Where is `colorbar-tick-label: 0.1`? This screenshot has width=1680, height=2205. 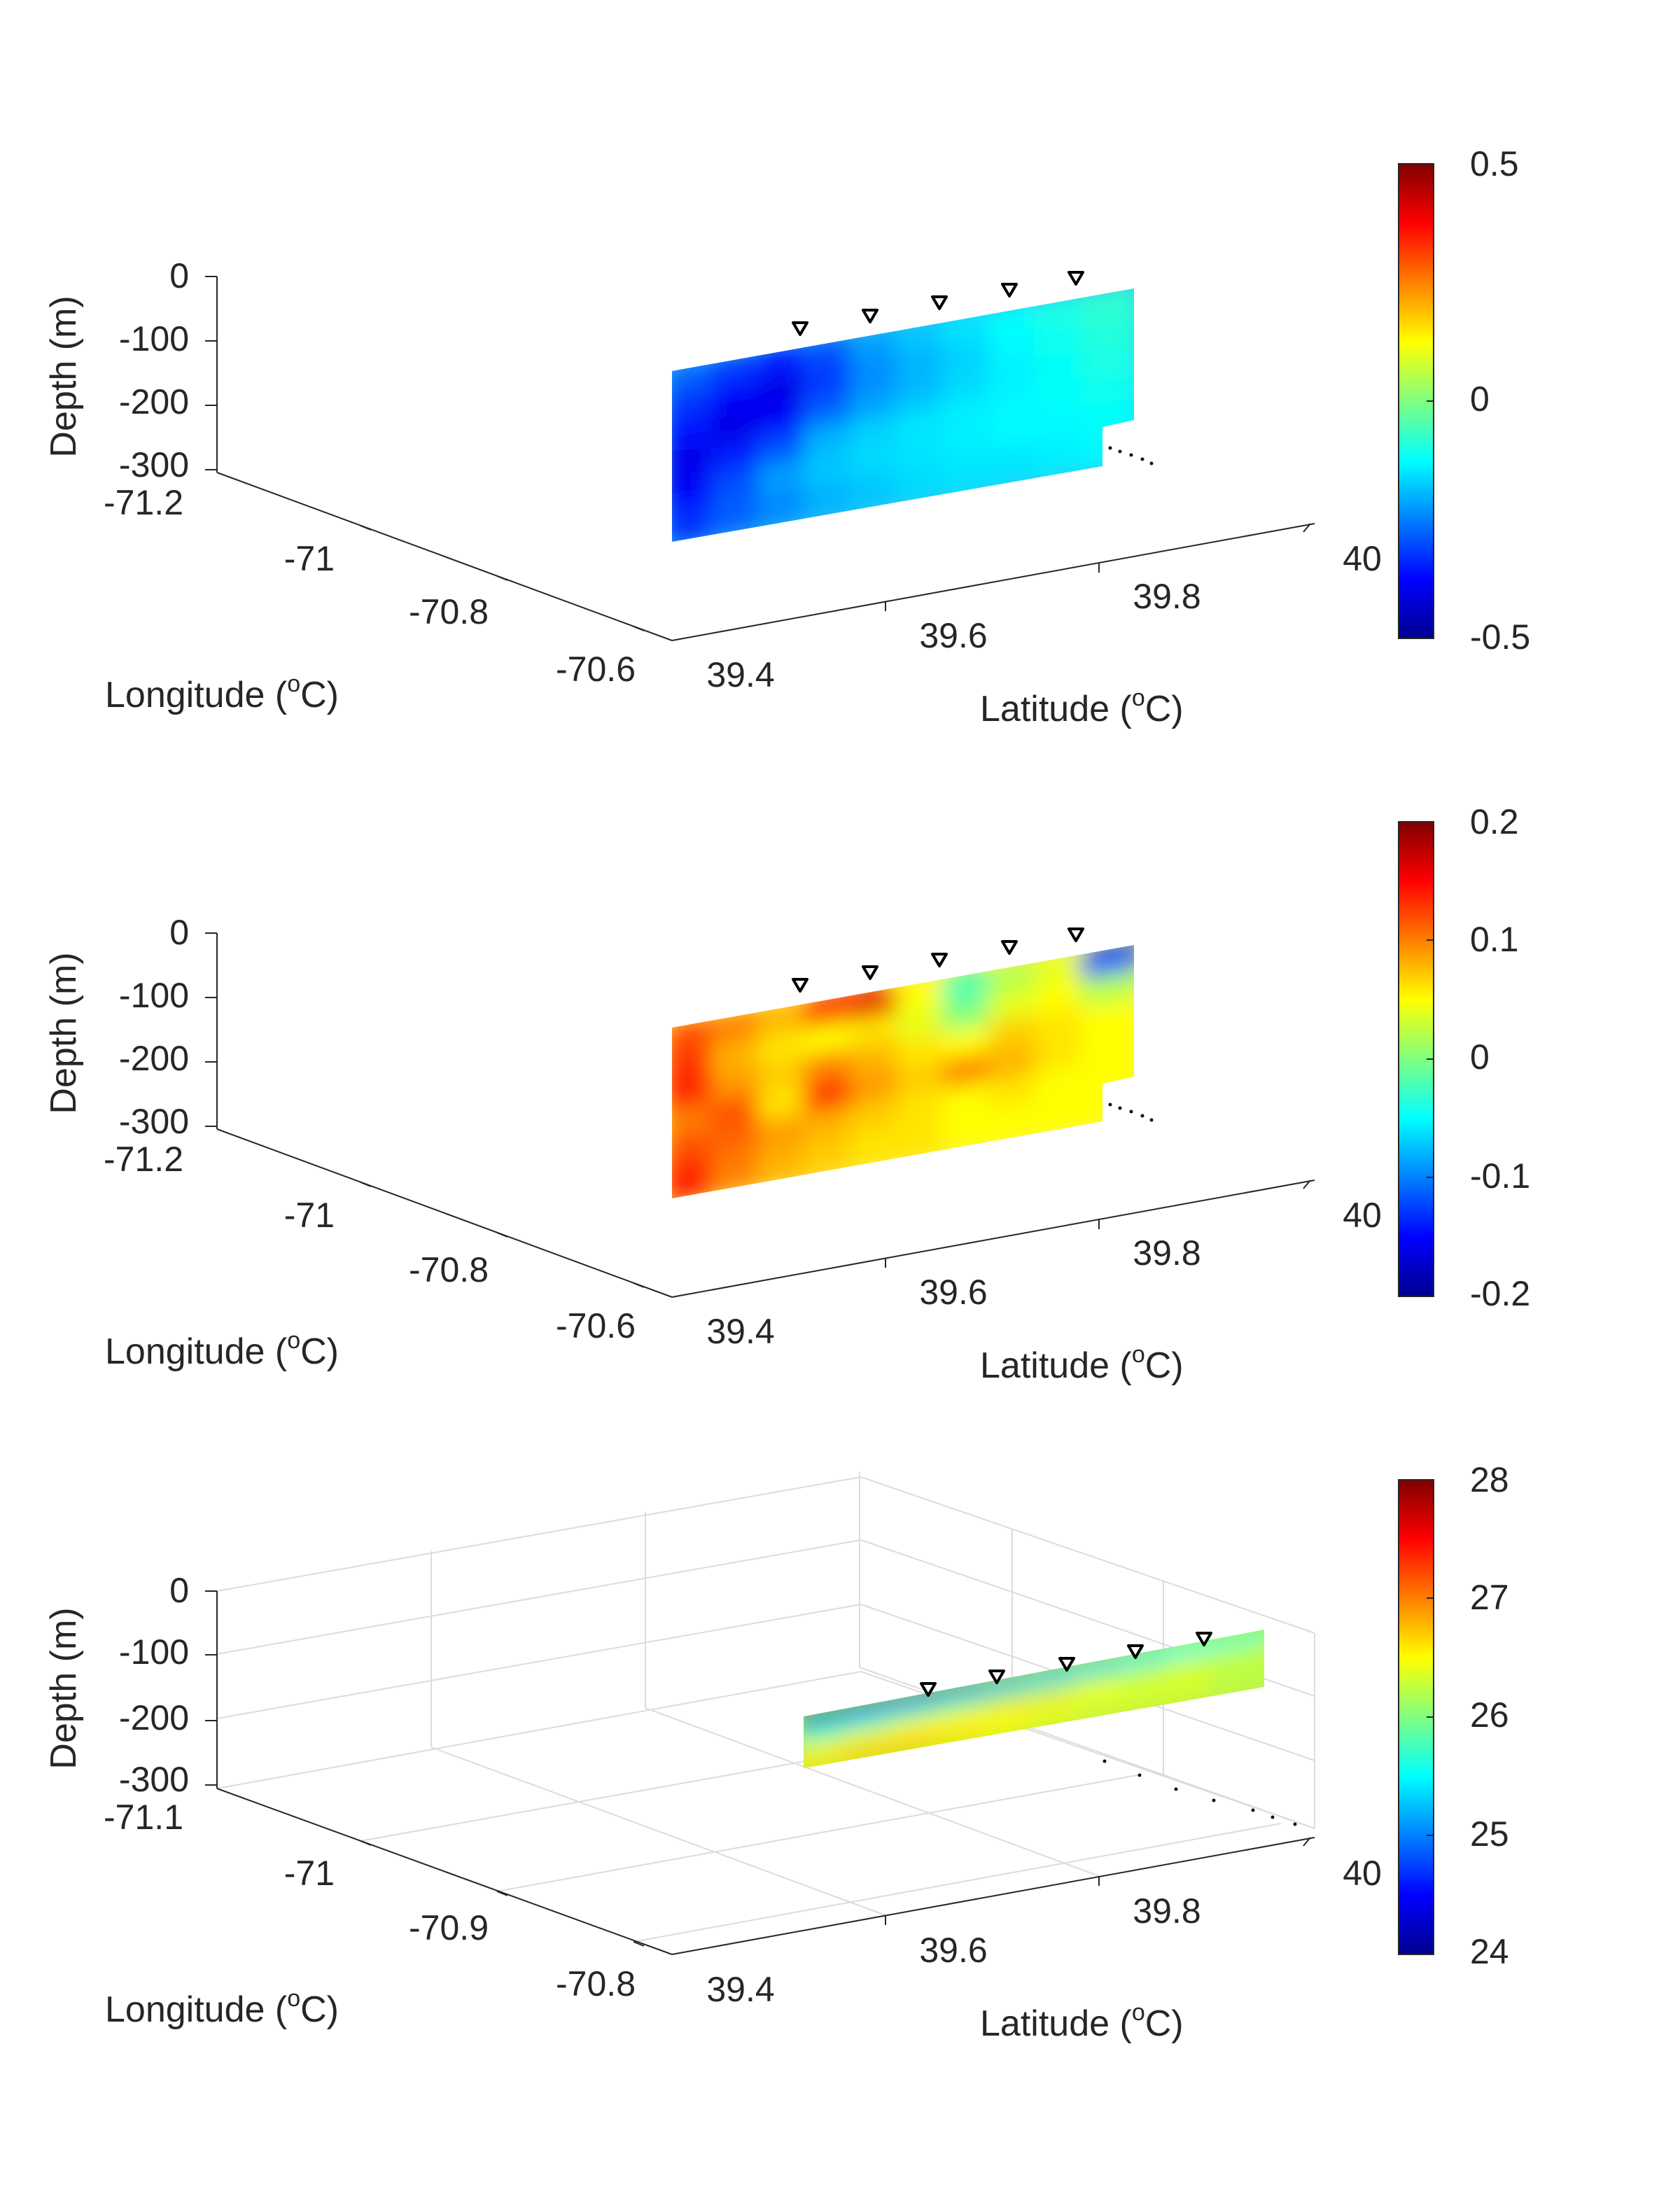 colorbar-tick-label: 0.1 is located at coordinates (1494, 939).